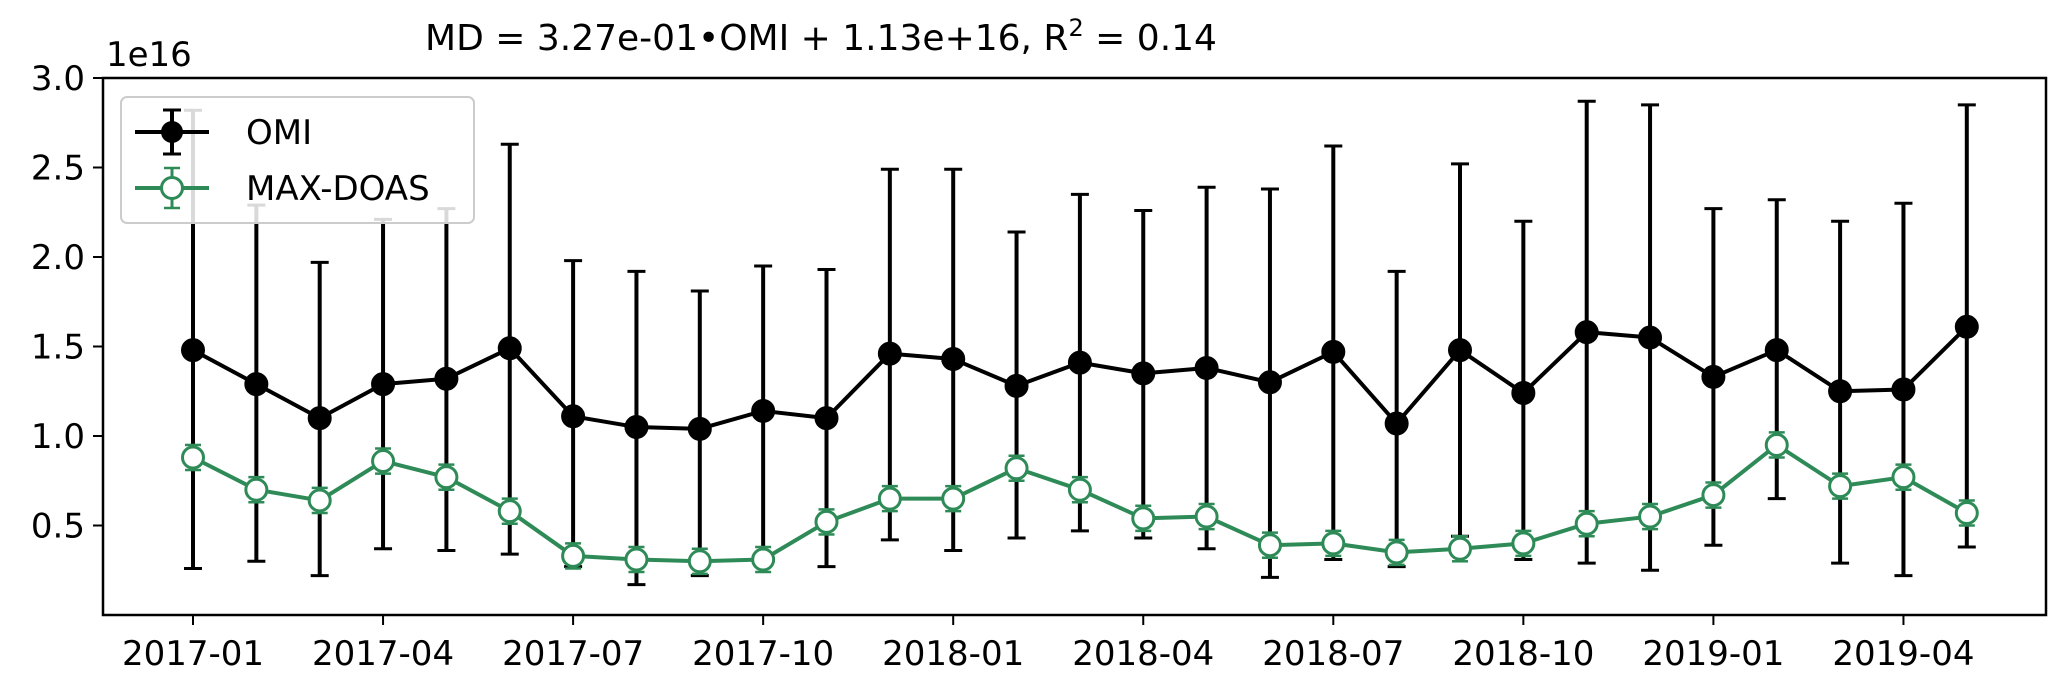 The image size is (2067, 692). Describe the element at coordinates (1333, 654) in the screenshot. I see `x-tick-label: 2018-07` at that location.